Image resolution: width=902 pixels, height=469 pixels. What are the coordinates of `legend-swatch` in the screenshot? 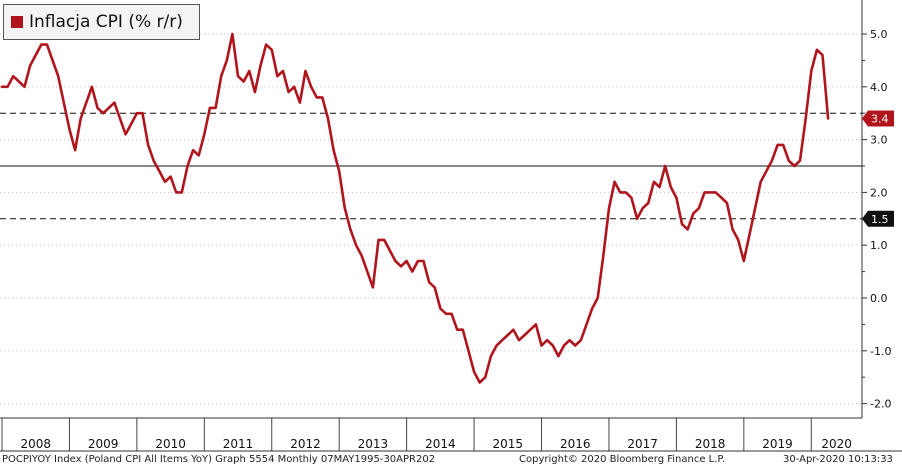 It's located at (17, 22).